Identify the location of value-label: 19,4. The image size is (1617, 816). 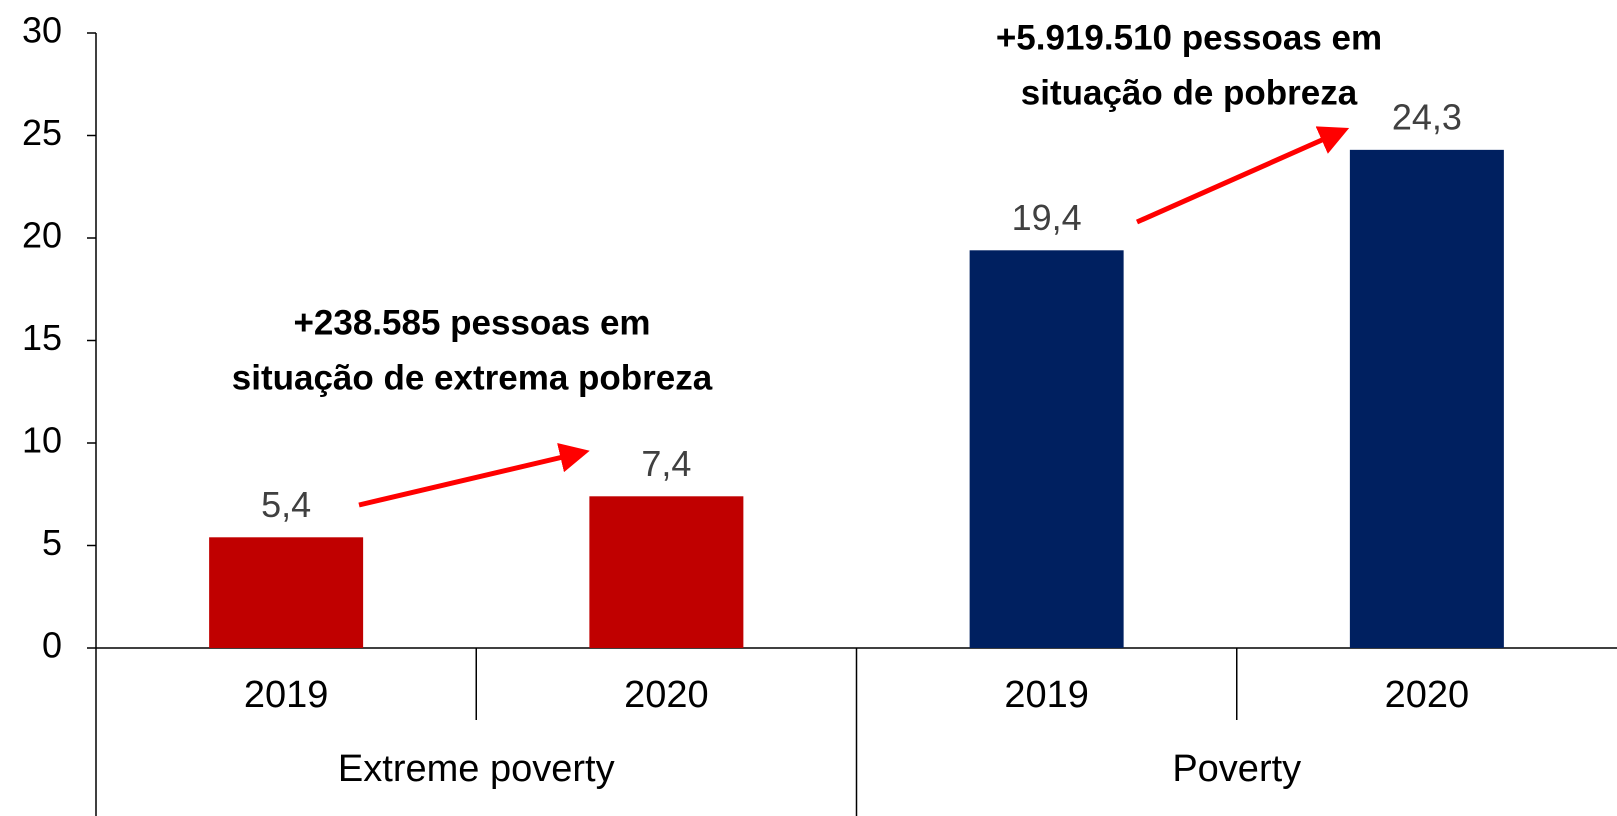
(1047, 217).